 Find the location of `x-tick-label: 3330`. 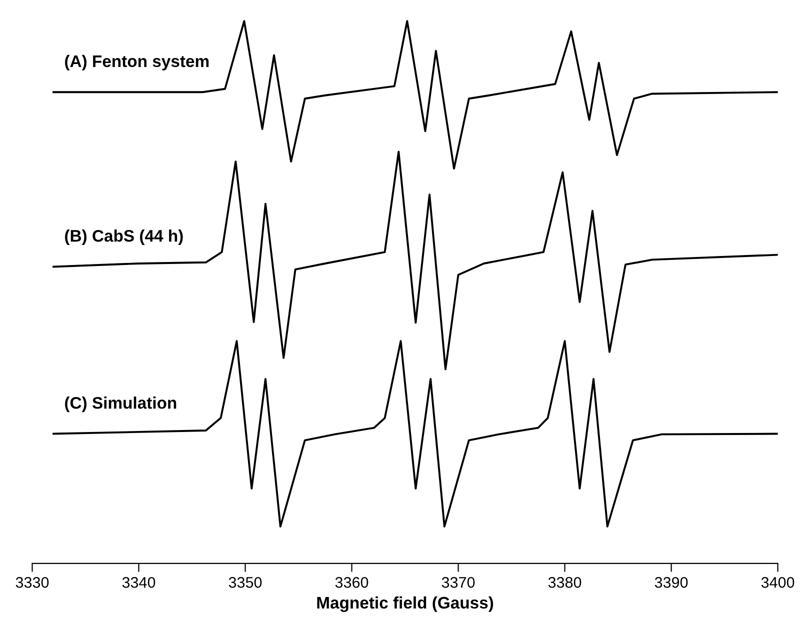

x-tick-label: 3330 is located at coordinates (32, 582).